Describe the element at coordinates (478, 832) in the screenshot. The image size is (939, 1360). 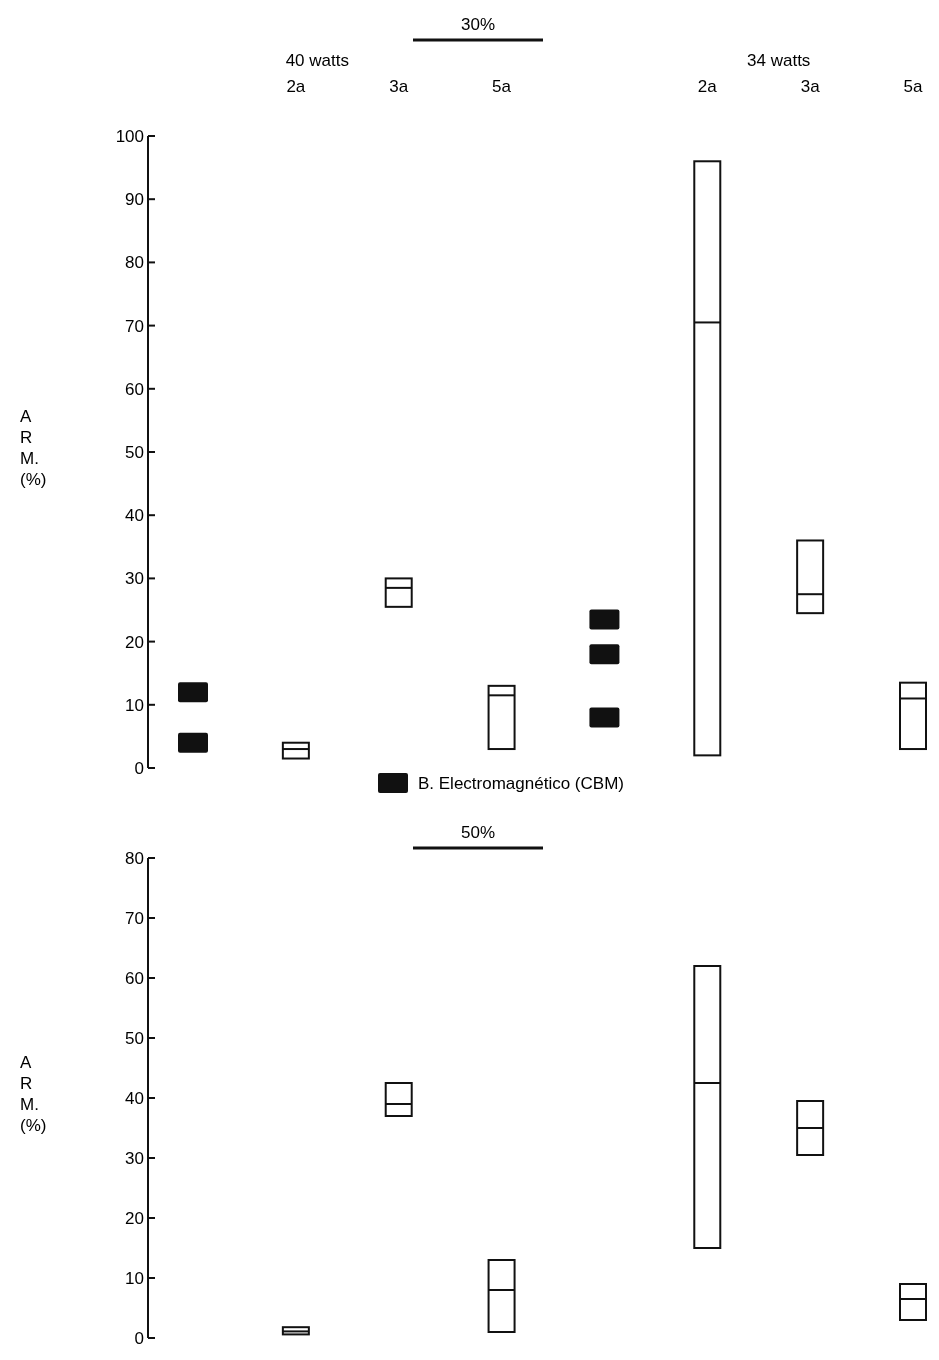
I see `chart-title: 50%` at that location.